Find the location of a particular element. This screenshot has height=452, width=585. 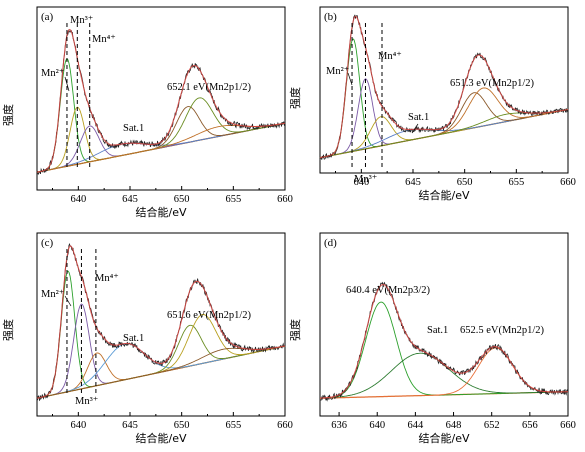

annotation-label: 652.5 eV(Mn2p1/2) is located at coordinates (502, 330).